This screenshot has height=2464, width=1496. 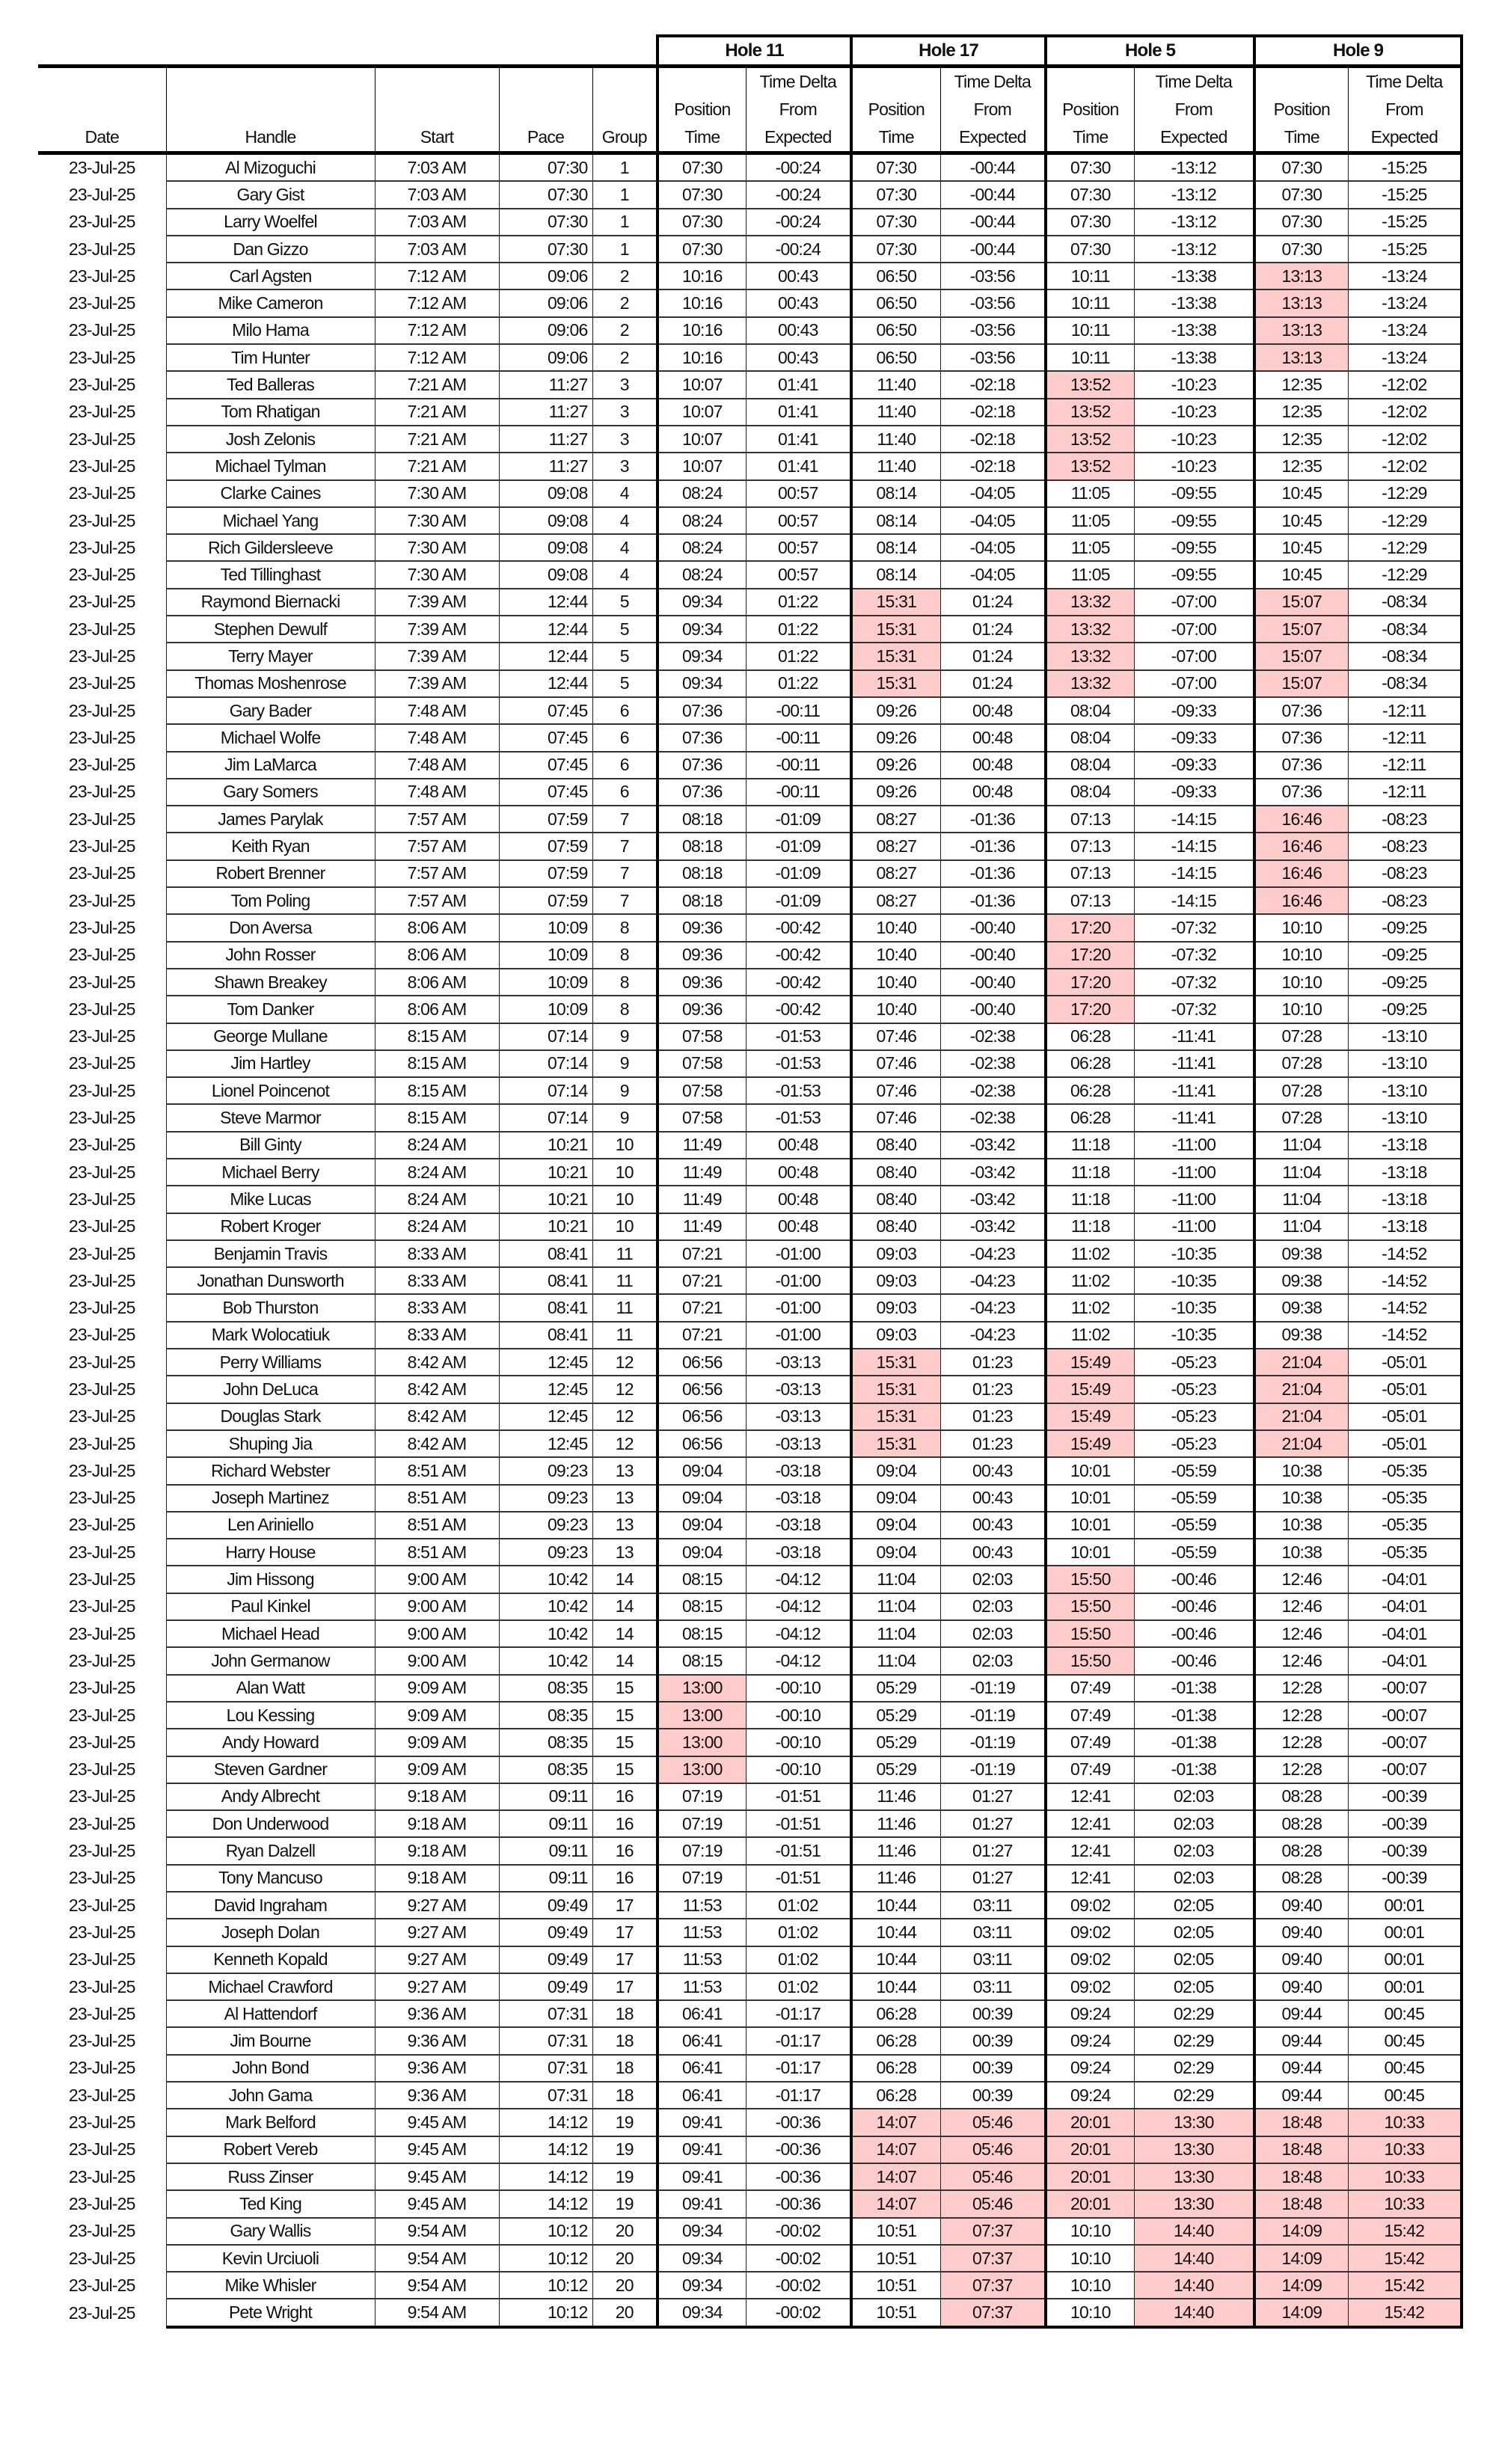 I want to click on hole-header: Hole 5, so click(x=1150, y=50).